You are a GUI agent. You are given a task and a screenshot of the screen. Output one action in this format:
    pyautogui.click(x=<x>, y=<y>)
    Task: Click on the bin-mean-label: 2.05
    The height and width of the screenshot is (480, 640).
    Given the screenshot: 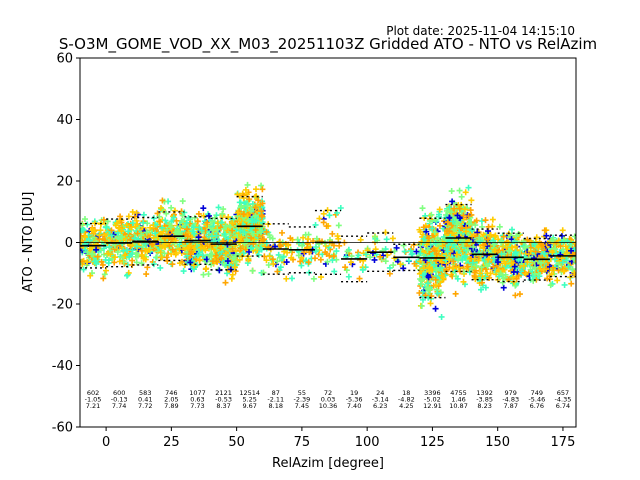 What is the action you would take?
    pyautogui.click(x=171, y=400)
    